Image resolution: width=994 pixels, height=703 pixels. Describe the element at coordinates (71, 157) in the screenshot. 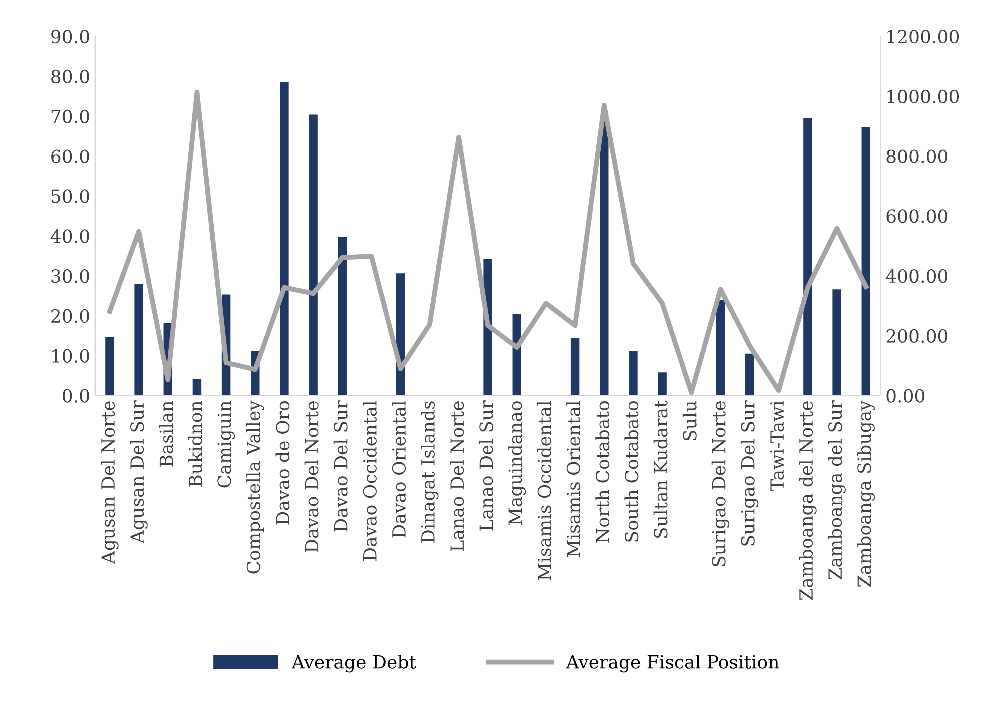

I see `y-tick-label: 60.0` at that location.